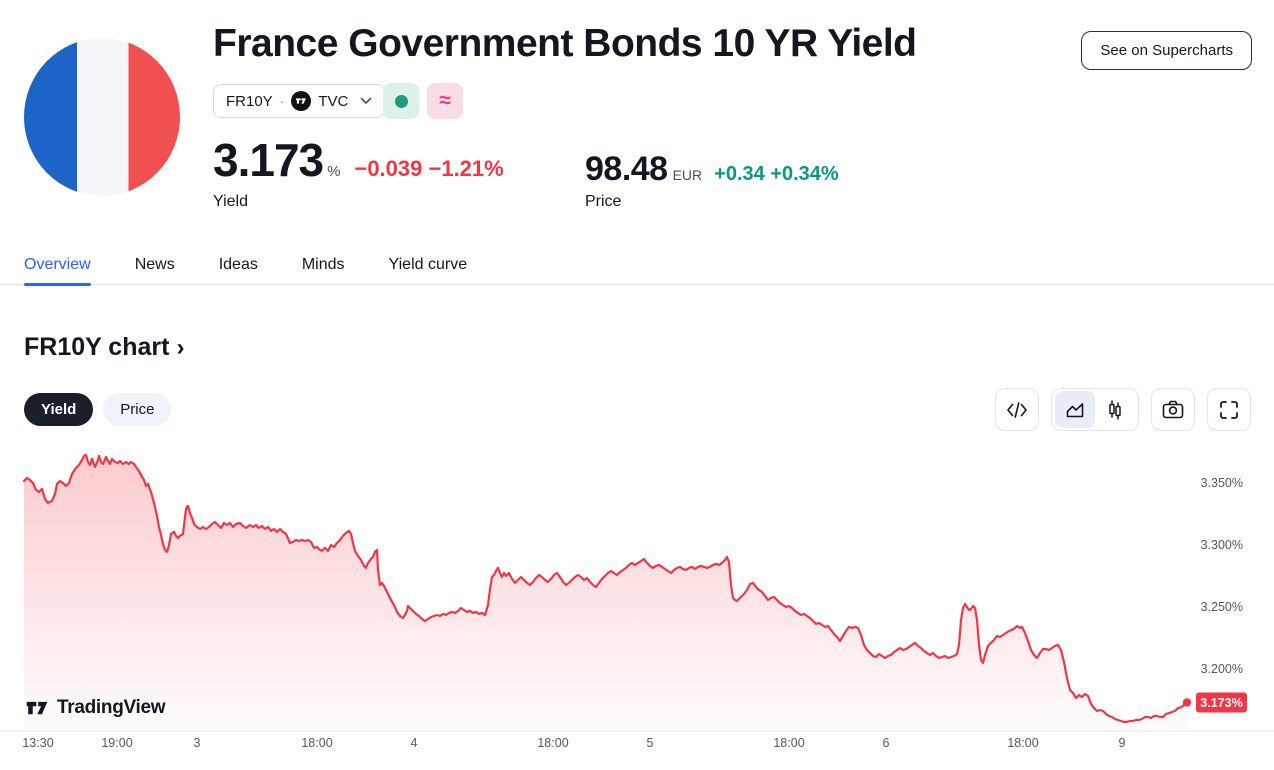  I want to click on symbol-selector: FR10Y · TVC, so click(299, 101).